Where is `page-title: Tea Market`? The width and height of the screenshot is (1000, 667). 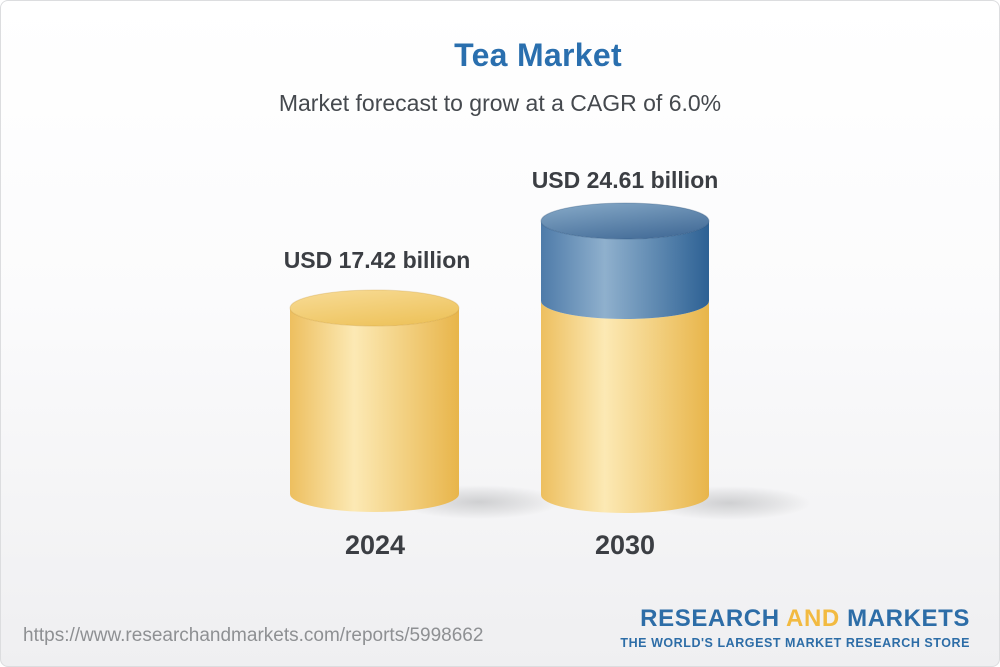
page-title: Tea Market is located at coordinates (538, 55).